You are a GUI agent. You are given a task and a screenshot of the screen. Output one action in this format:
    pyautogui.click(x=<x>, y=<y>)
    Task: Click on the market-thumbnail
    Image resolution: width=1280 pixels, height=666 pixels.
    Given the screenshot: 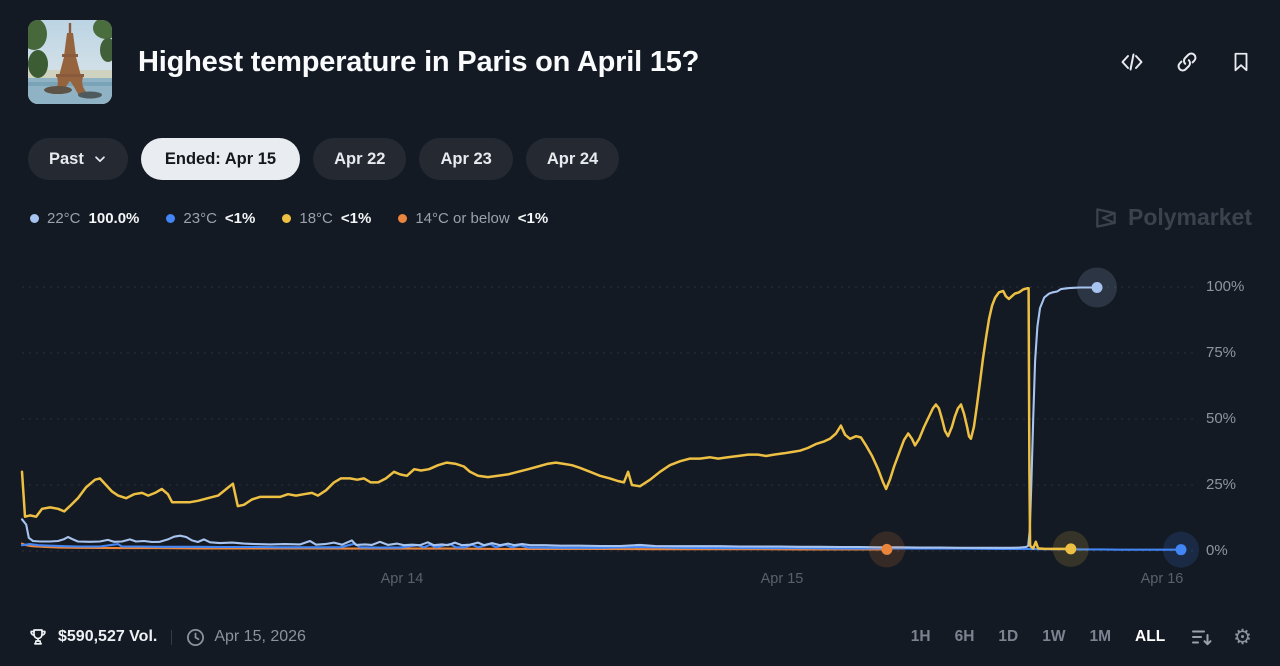 What is the action you would take?
    pyautogui.click(x=70, y=62)
    